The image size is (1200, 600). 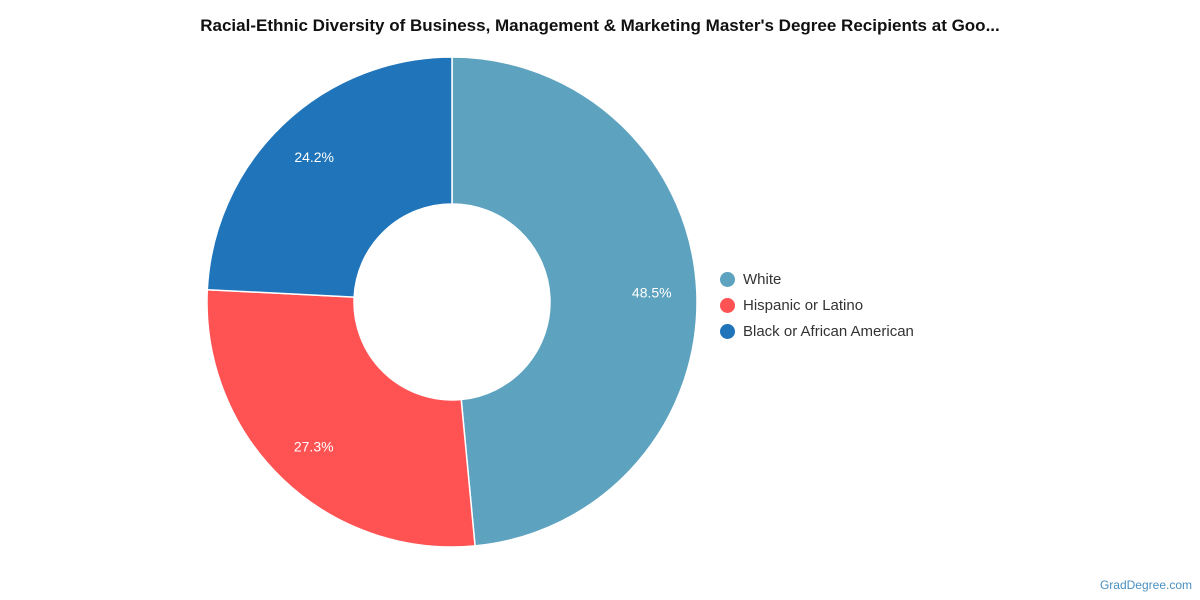 I want to click on watermark-link: GradDegree.com, so click(x=1145, y=585).